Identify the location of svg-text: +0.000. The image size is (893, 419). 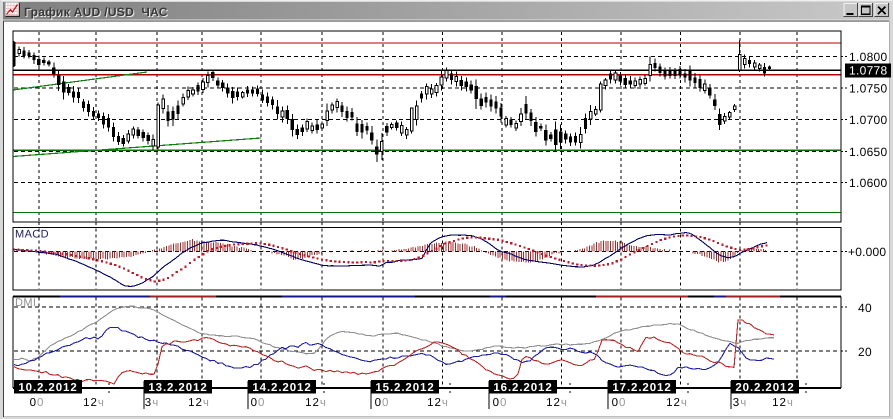
(867, 252).